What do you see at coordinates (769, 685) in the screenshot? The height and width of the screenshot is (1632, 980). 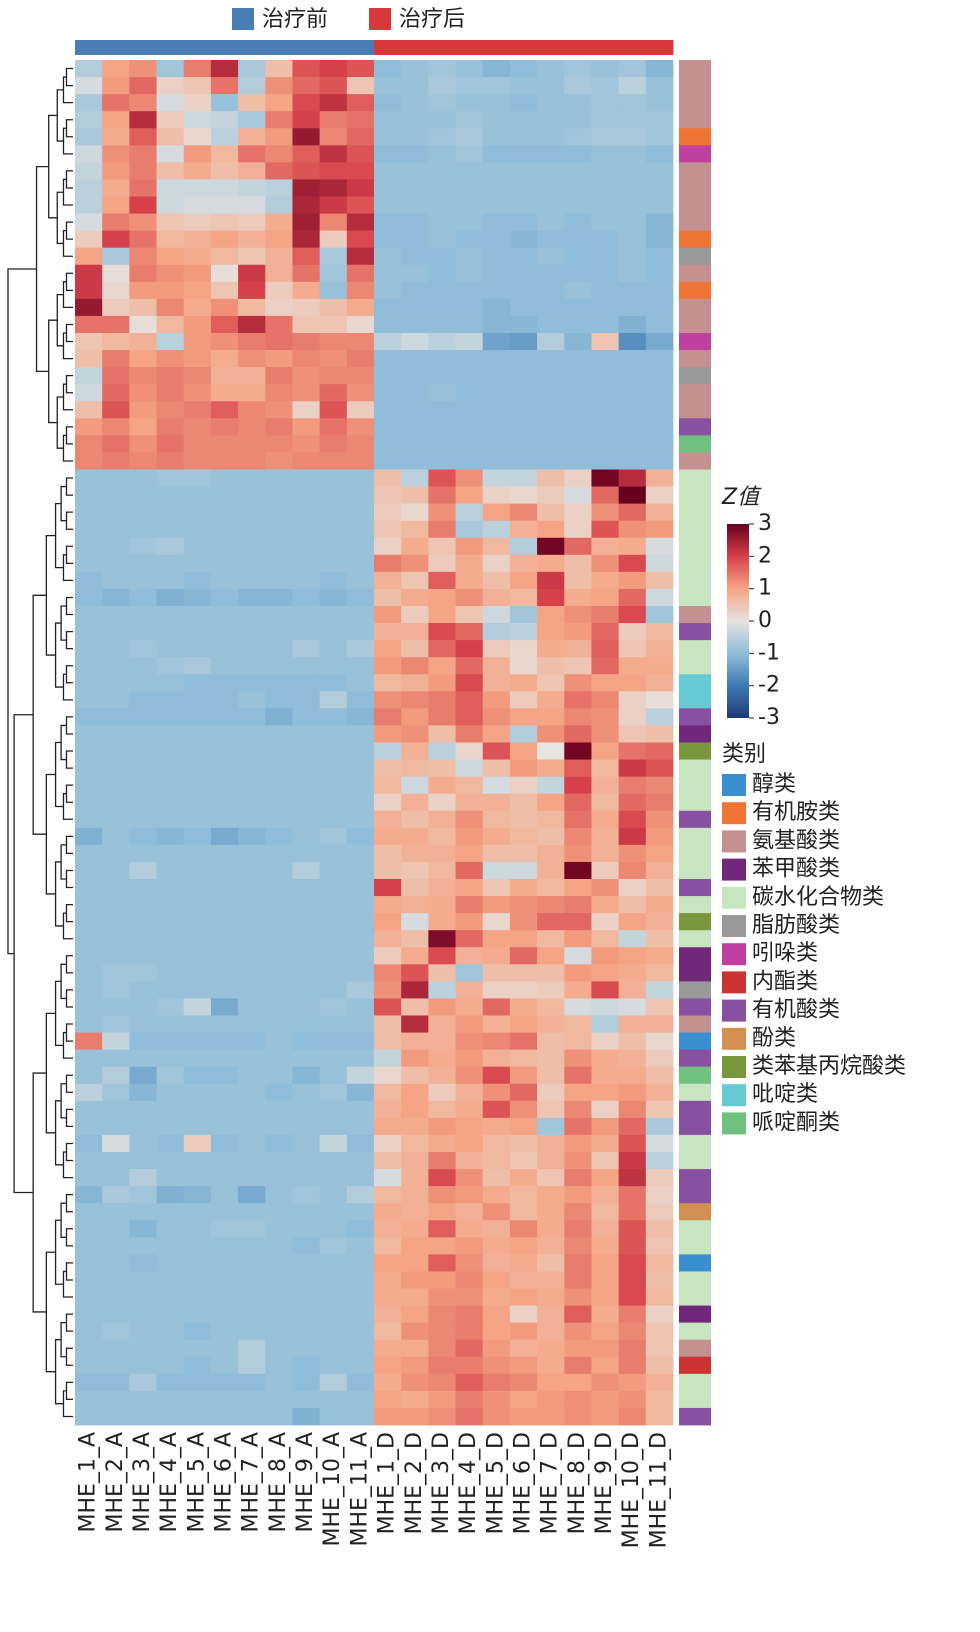 I see `colorbar-tick-label: -2` at bounding box center [769, 685].